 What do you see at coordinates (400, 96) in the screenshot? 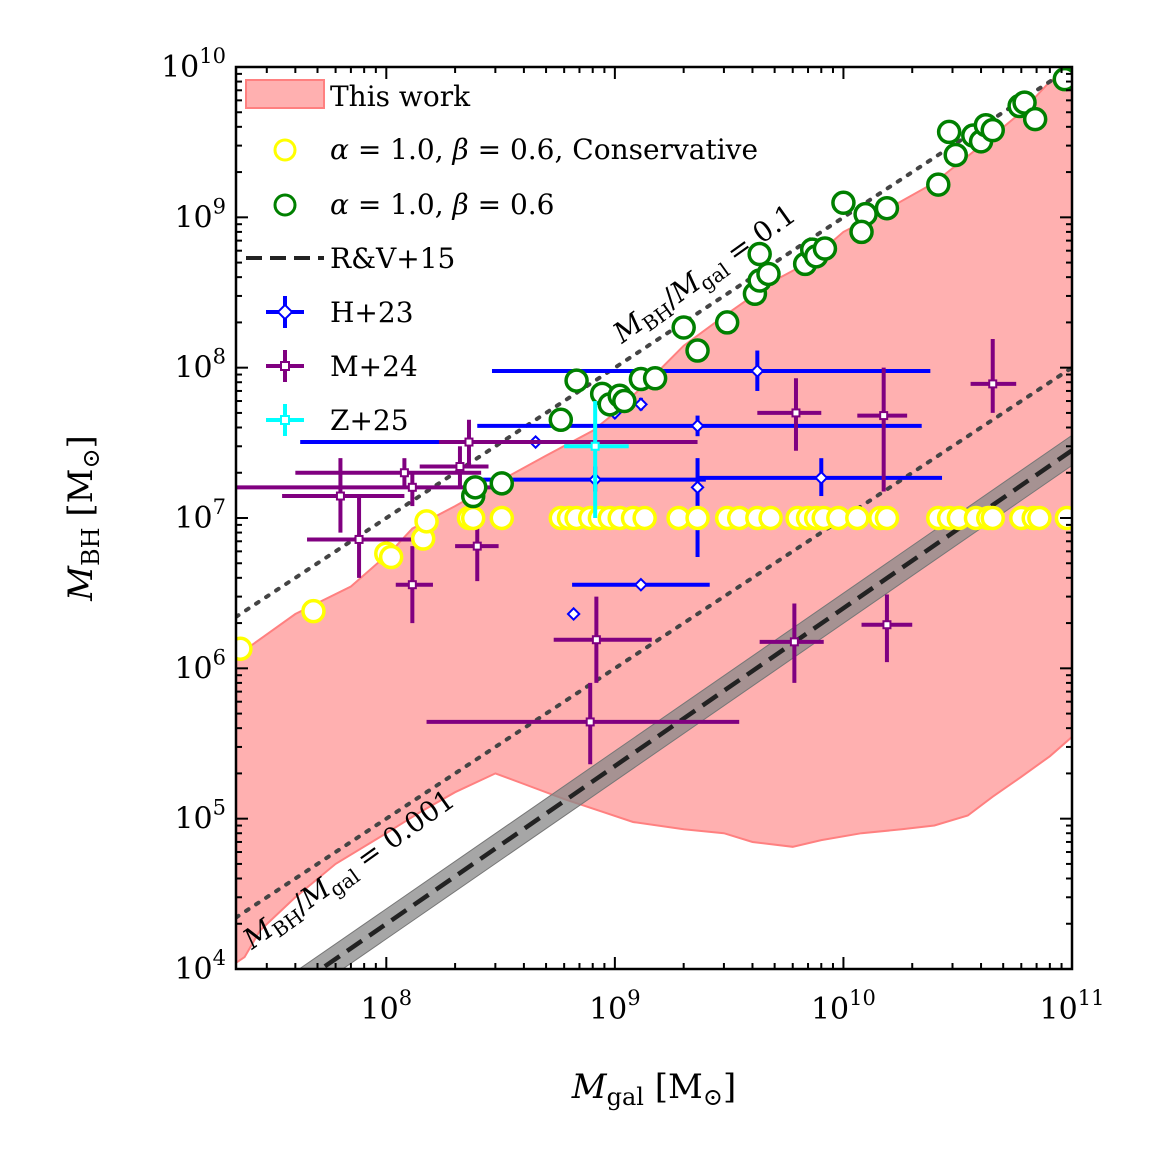
I see `legend-label-this-work: This work` at bounding box center [400, 96].